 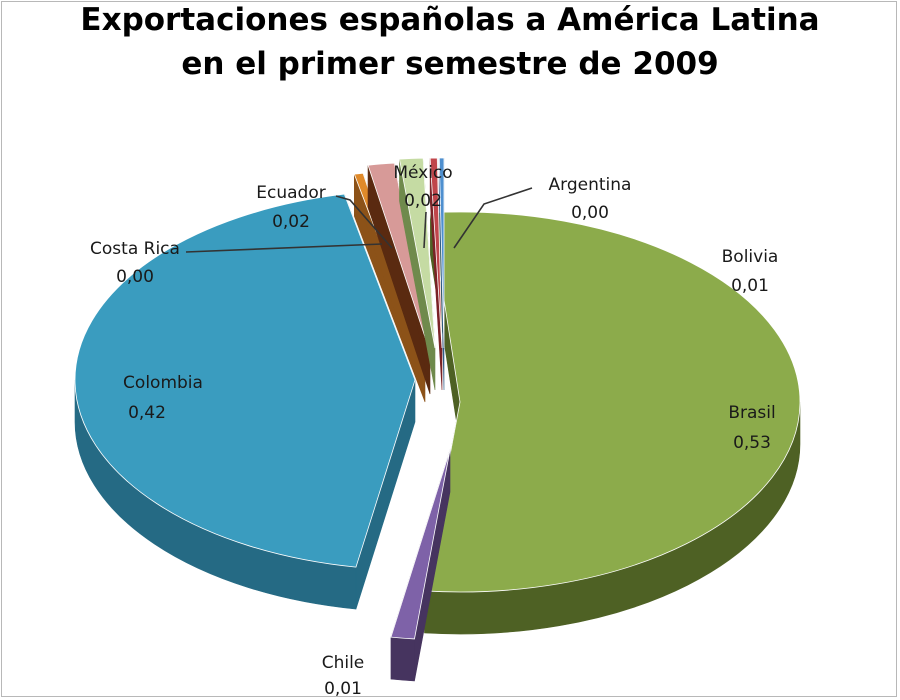 I want to click on leader-line-mexico, so click(x=425, y=230).